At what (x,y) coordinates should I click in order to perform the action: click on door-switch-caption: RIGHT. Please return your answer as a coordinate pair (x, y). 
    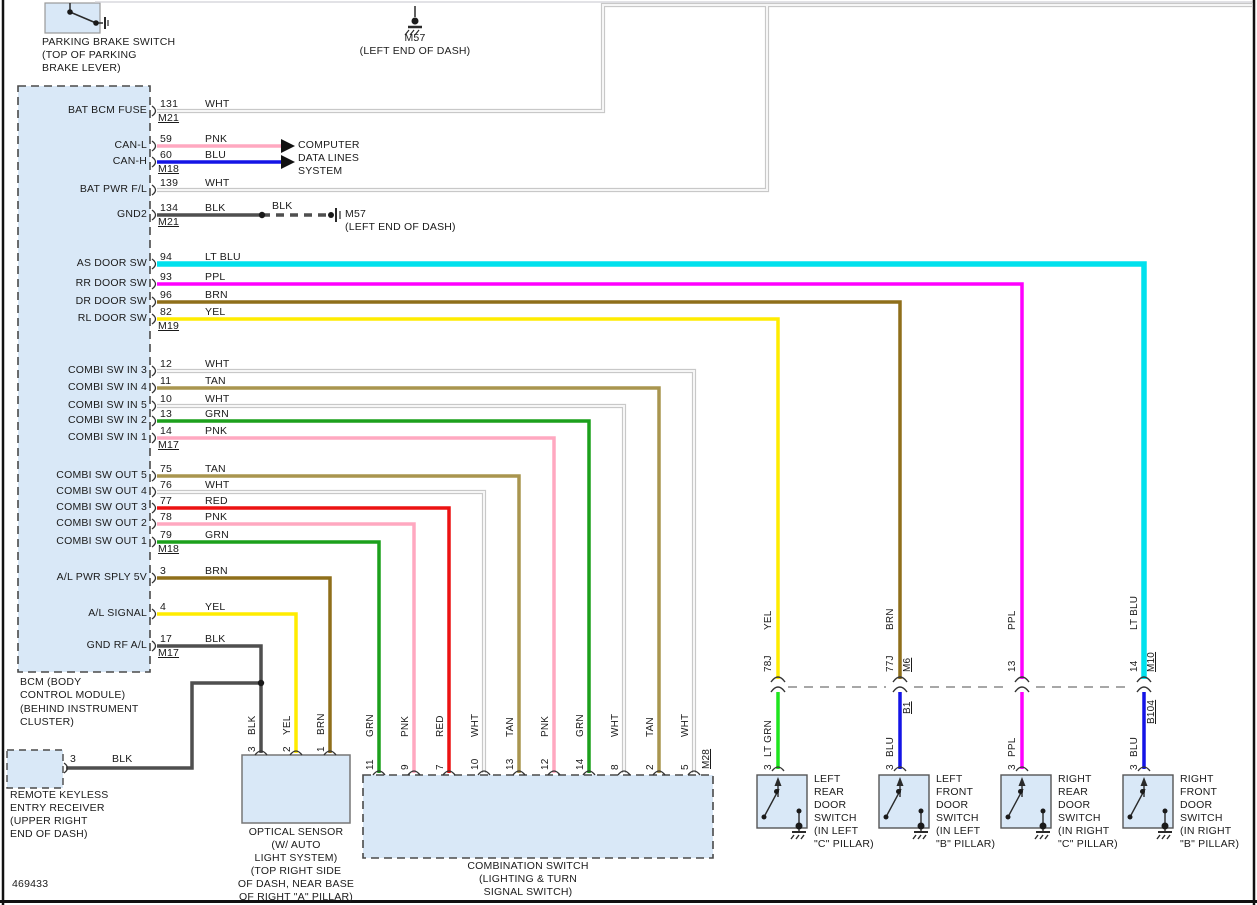
    Looking at the image, I should click on (1075, 779).